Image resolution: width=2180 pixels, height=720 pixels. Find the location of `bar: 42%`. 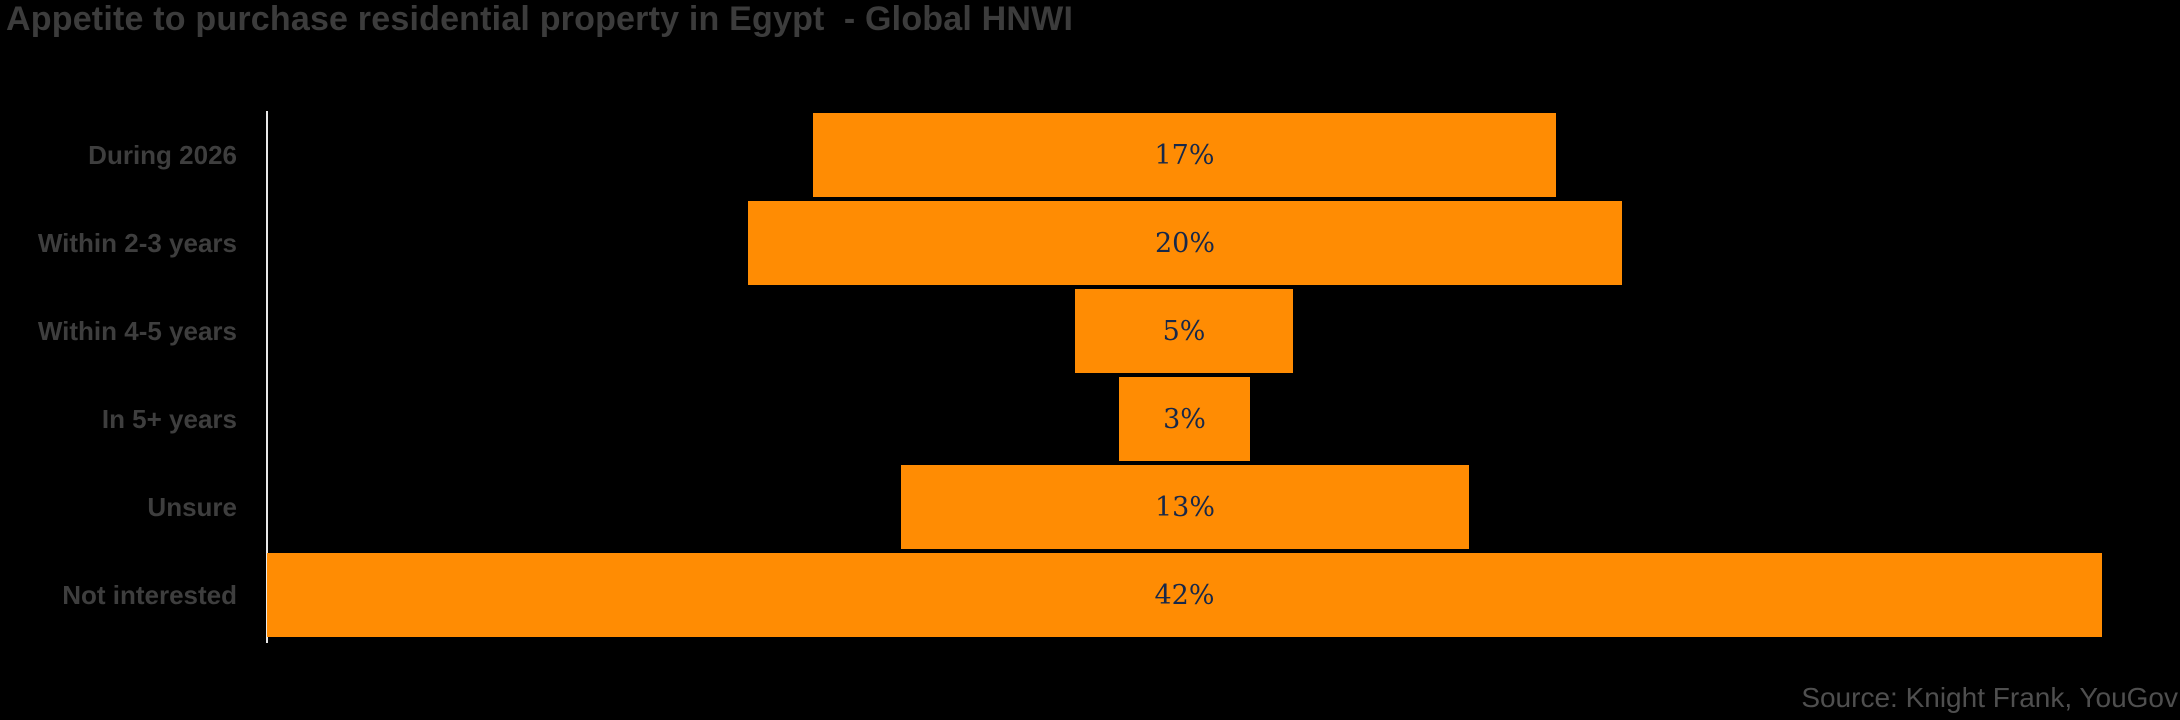

bar: 42% is located at coordinates (1184, 595).